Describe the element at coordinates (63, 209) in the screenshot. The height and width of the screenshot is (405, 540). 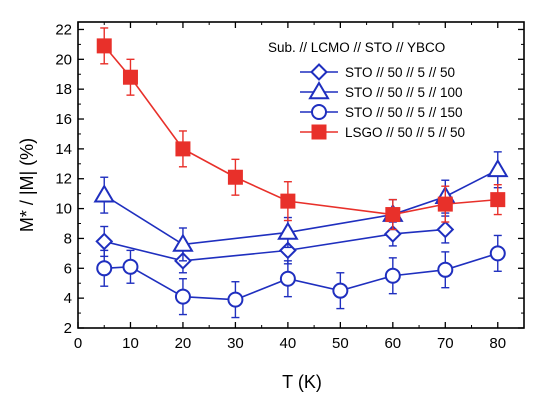
I see `y-tick-label: 10` at that location.